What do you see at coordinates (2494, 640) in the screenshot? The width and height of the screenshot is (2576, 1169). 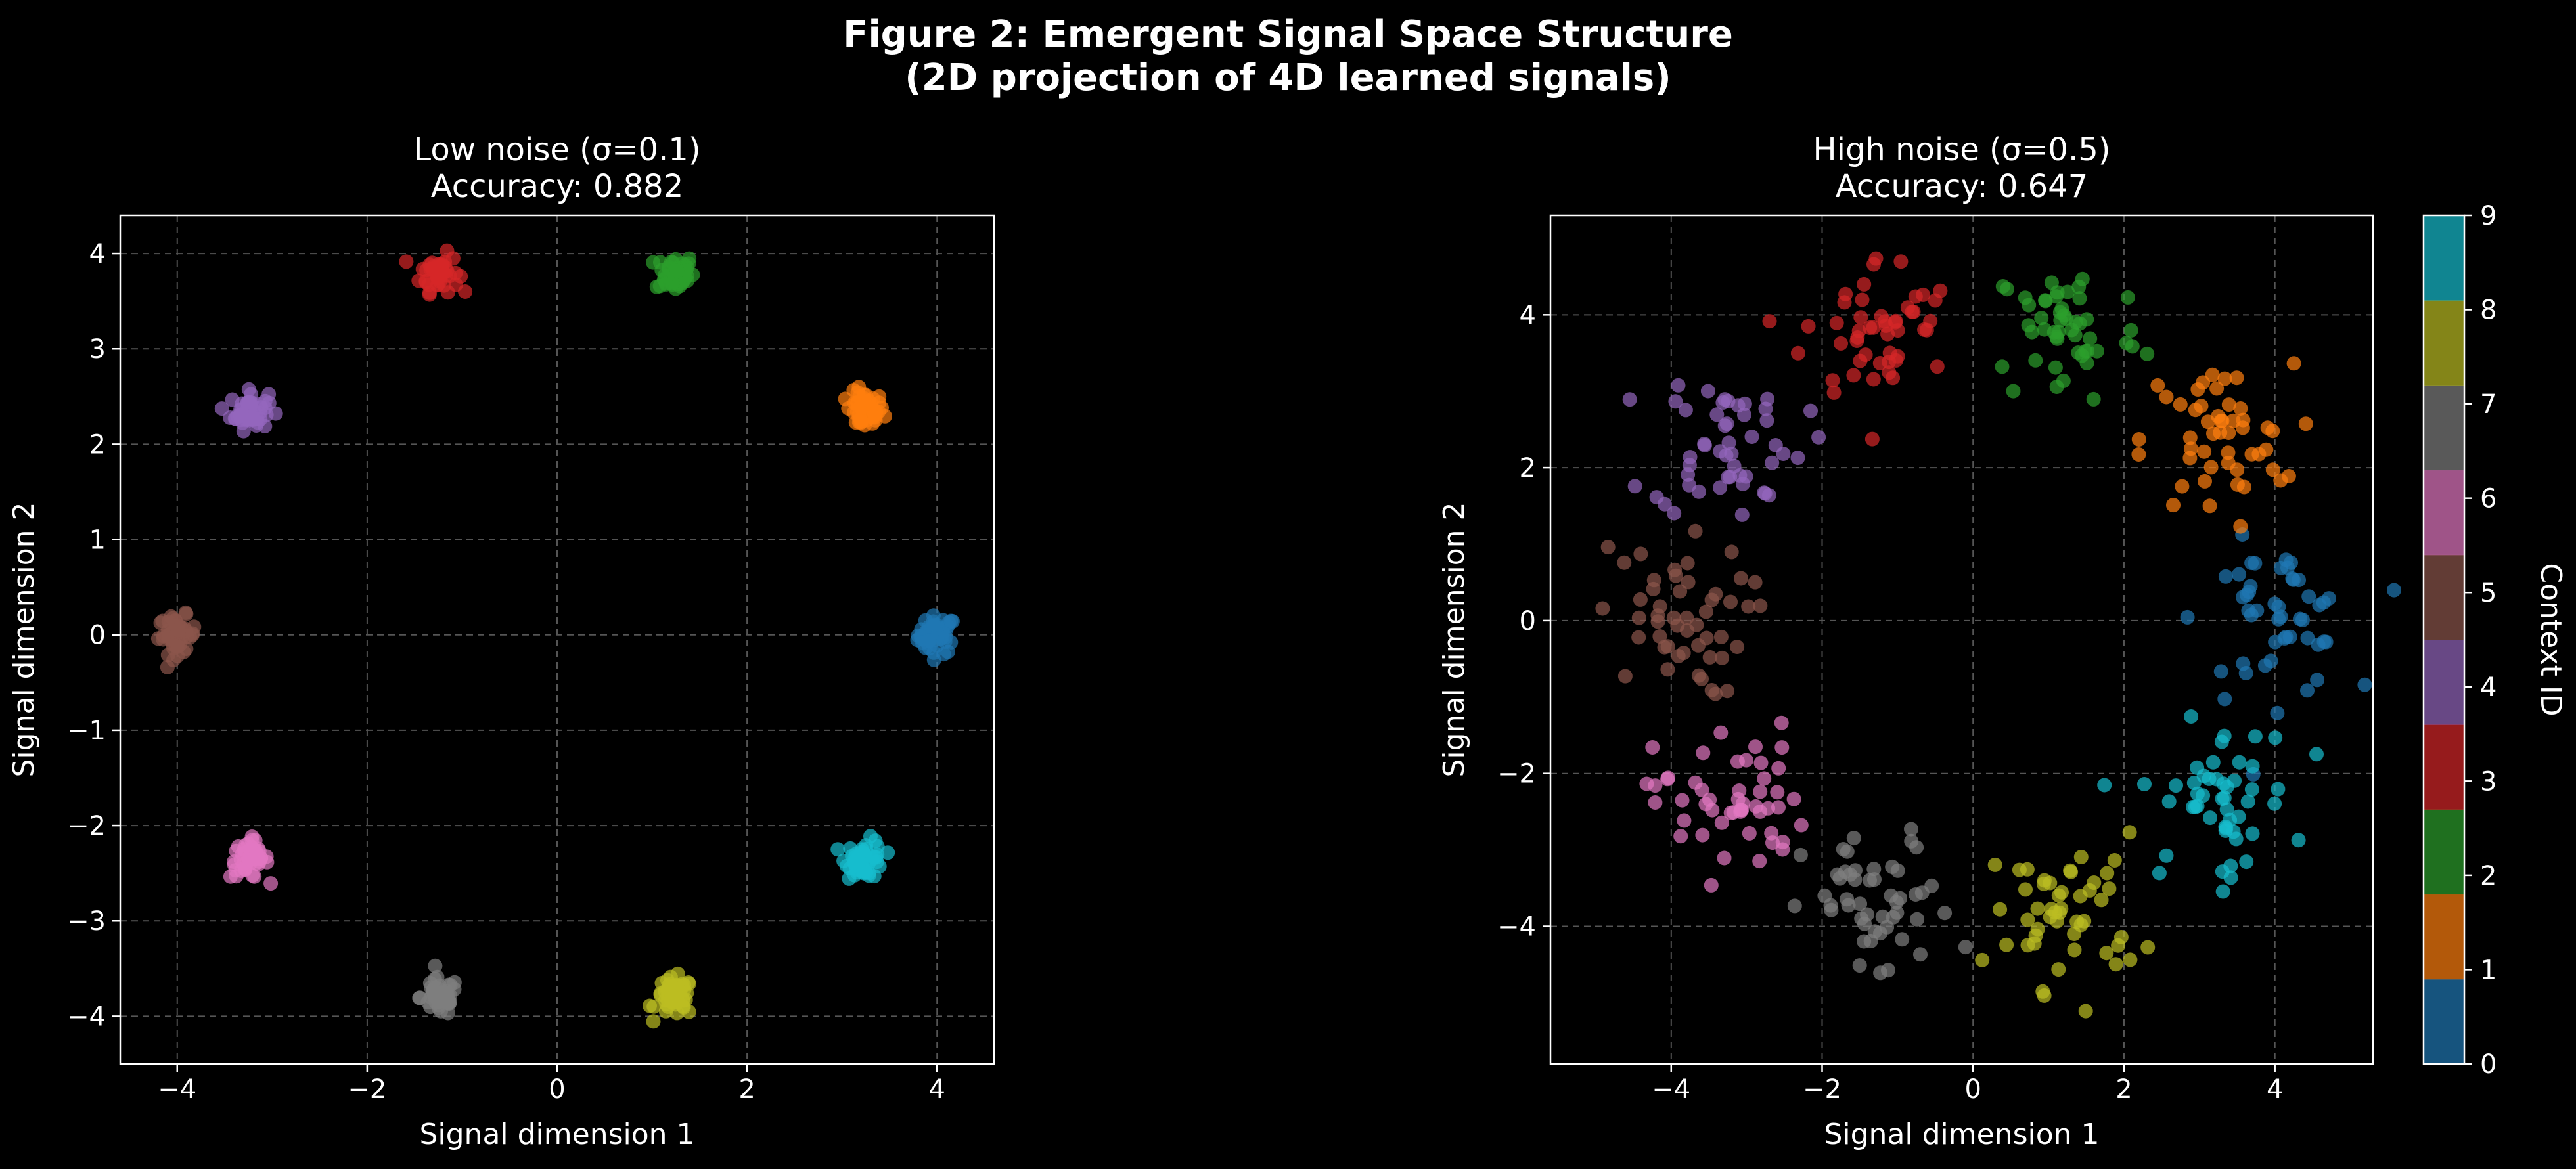 I see `colorbar: 0 1 2 3 4 5 6 7 8 9 Context ID` at bounding box center [2494, 640].